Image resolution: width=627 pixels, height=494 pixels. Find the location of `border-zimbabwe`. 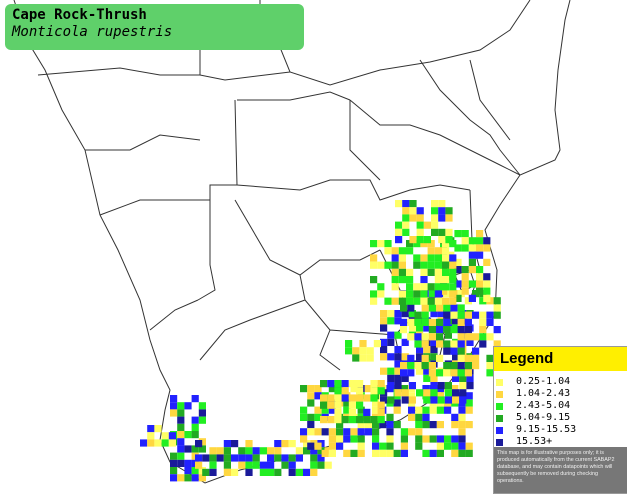

border-zimbabwe is located at coordinates (435, 137).